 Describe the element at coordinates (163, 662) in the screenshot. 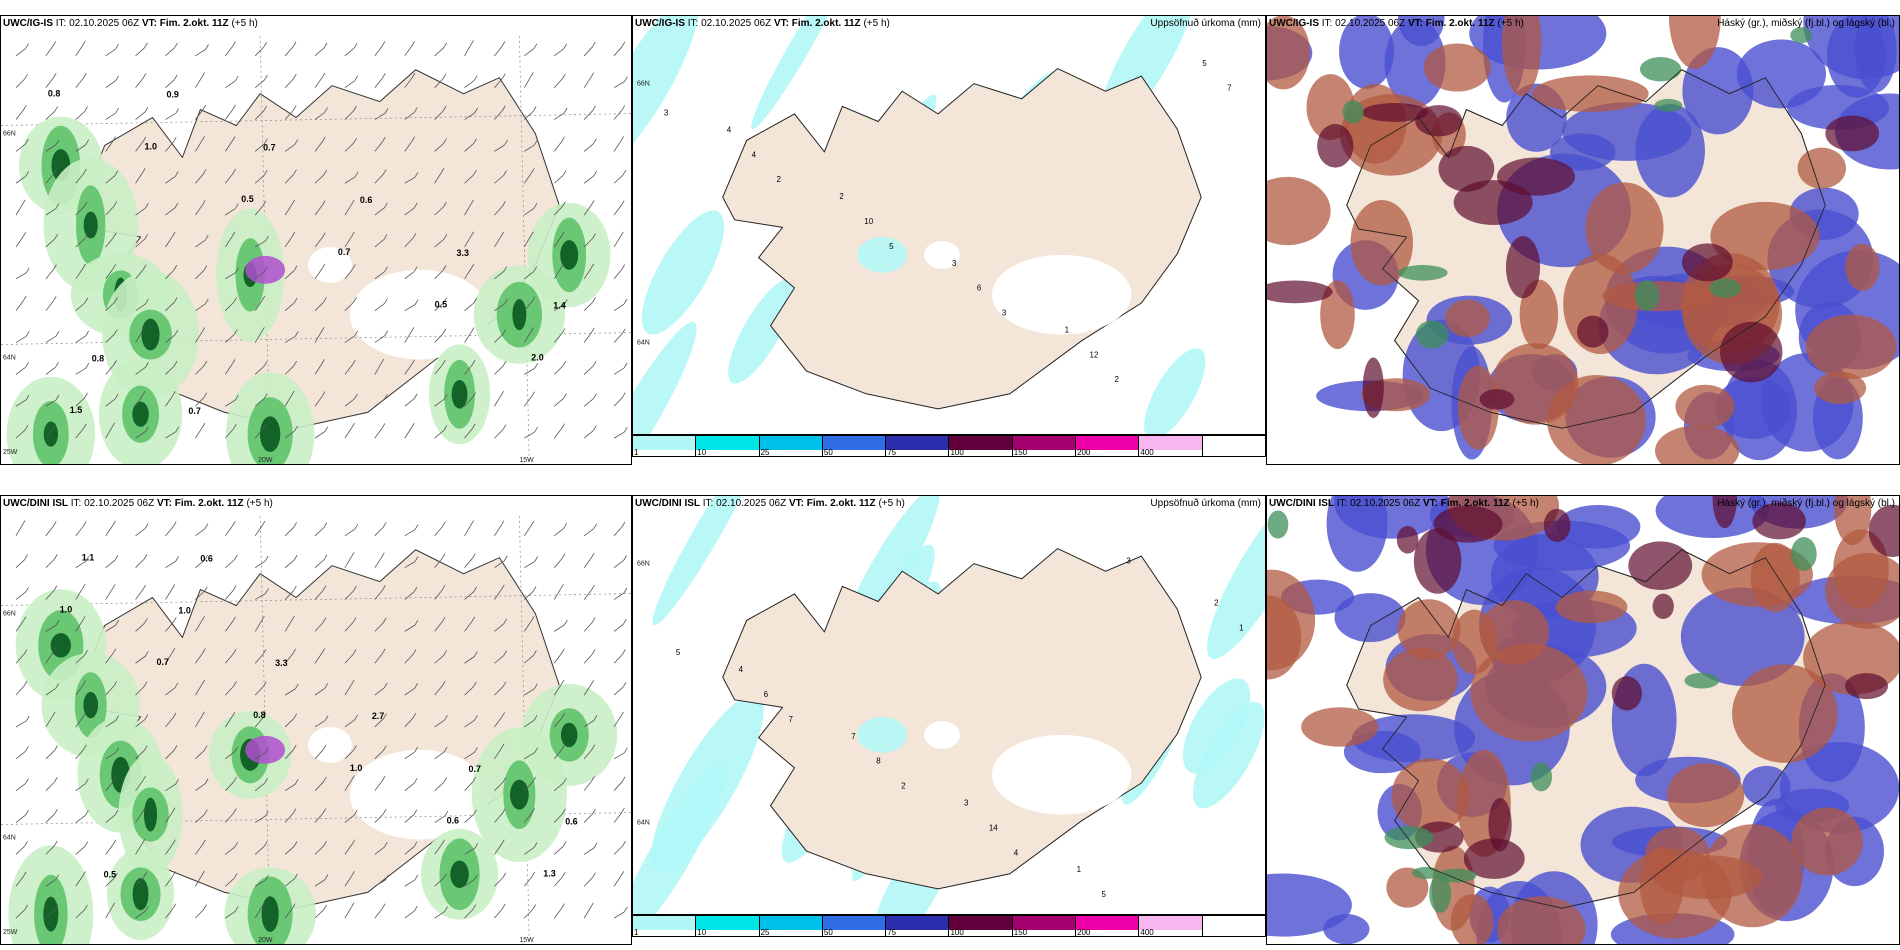

I see `precip-rate-label: 0.7` at that location.